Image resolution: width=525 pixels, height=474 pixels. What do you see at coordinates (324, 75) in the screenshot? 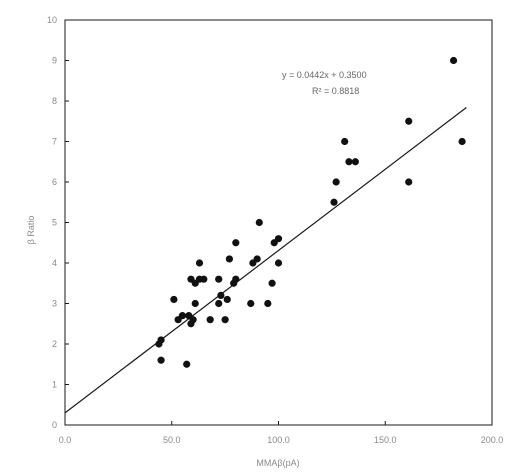
I see `equation-annotation: y = 0.0442x + 0.3500` at bounding box center [324, 75].